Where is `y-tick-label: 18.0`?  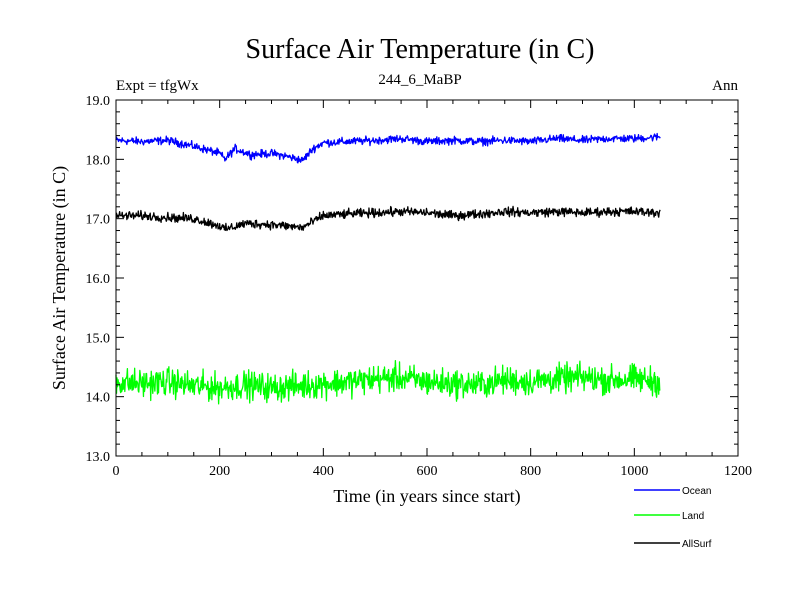 y-tick-label: 18.0 is located at coordinates (98, 160).